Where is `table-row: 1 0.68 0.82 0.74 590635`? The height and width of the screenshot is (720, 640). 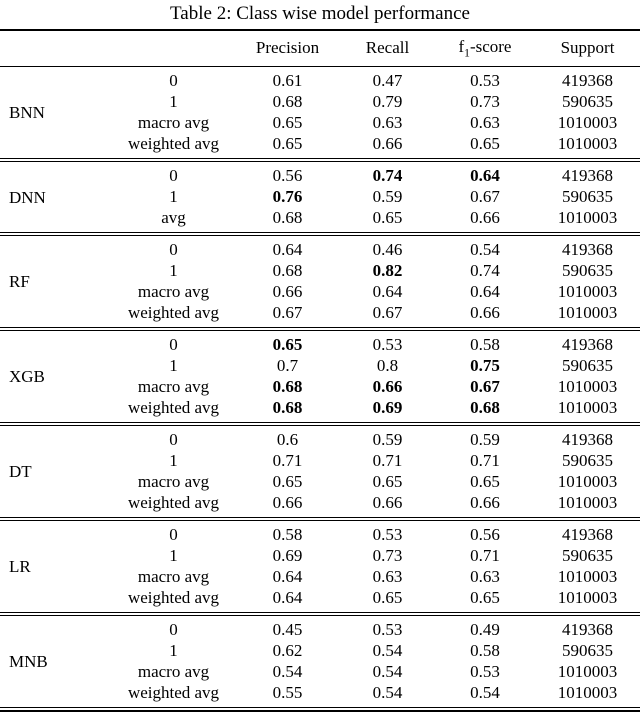
table-row: 1 0.68 0.82 0.74 590635 is located at coordinates (320, 270).